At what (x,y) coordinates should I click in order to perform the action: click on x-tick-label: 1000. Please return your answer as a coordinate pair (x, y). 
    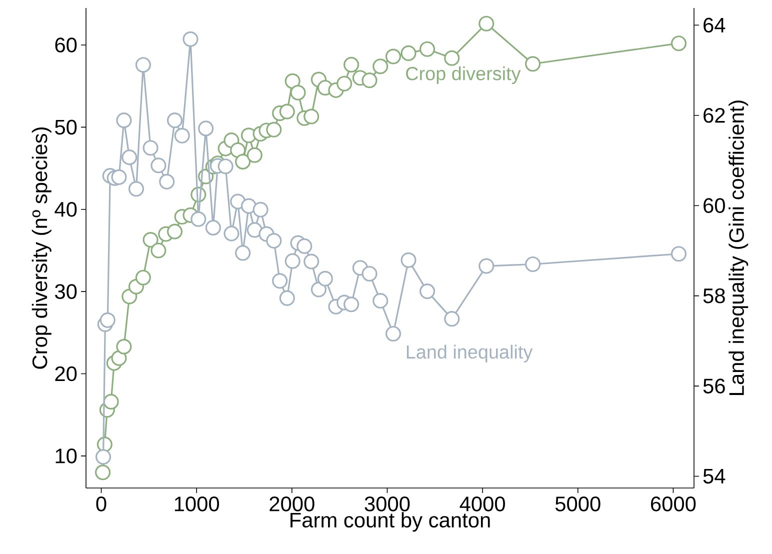
    Looking at the image, I should click on (197, 504).